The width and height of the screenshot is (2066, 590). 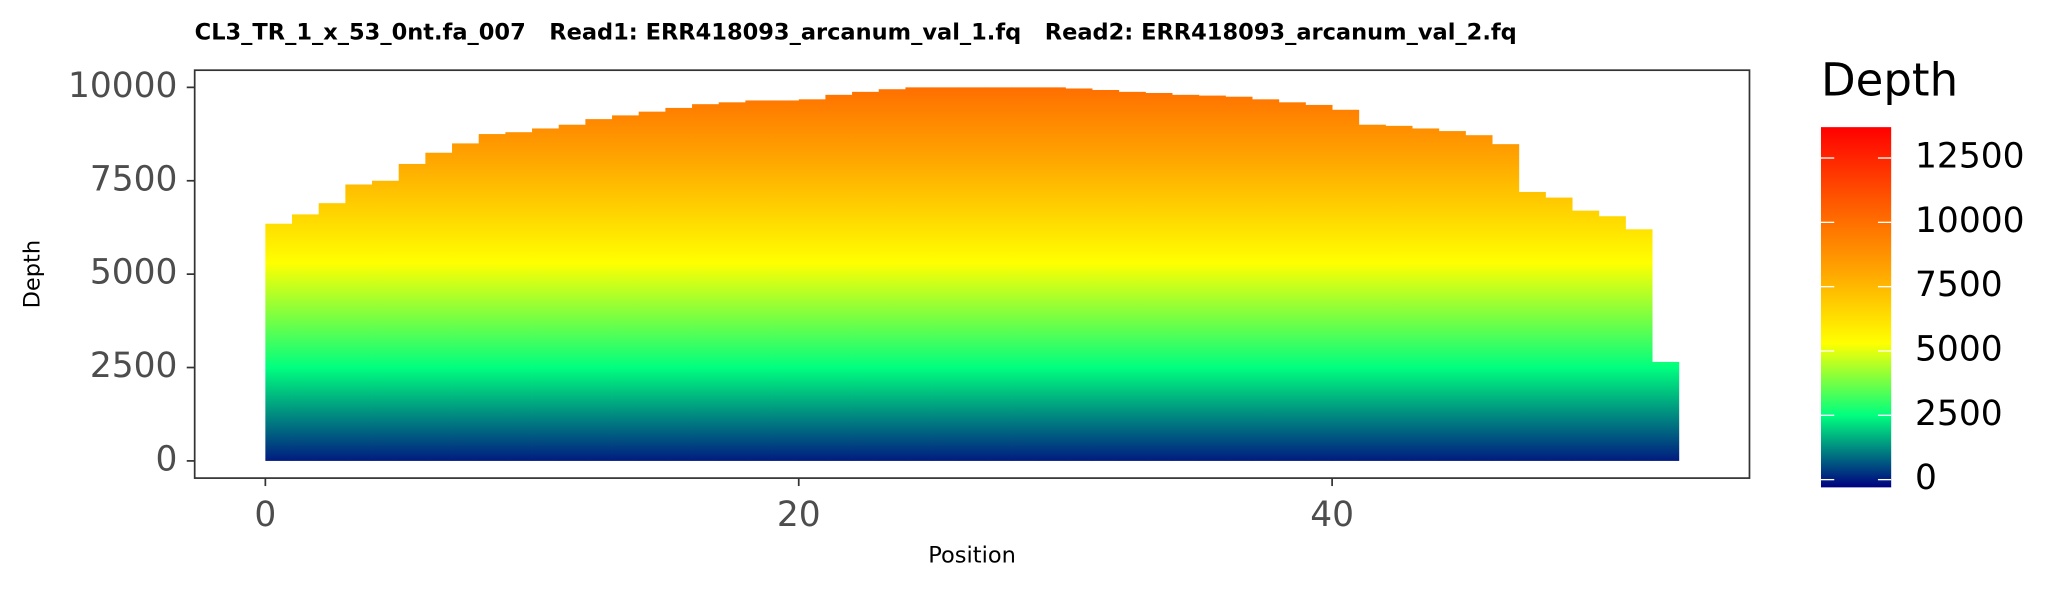 What do you see at coordinates (134, 179) in the screenshot?
I see `y-tick-label: 7500` at bounding box center [134, 179].